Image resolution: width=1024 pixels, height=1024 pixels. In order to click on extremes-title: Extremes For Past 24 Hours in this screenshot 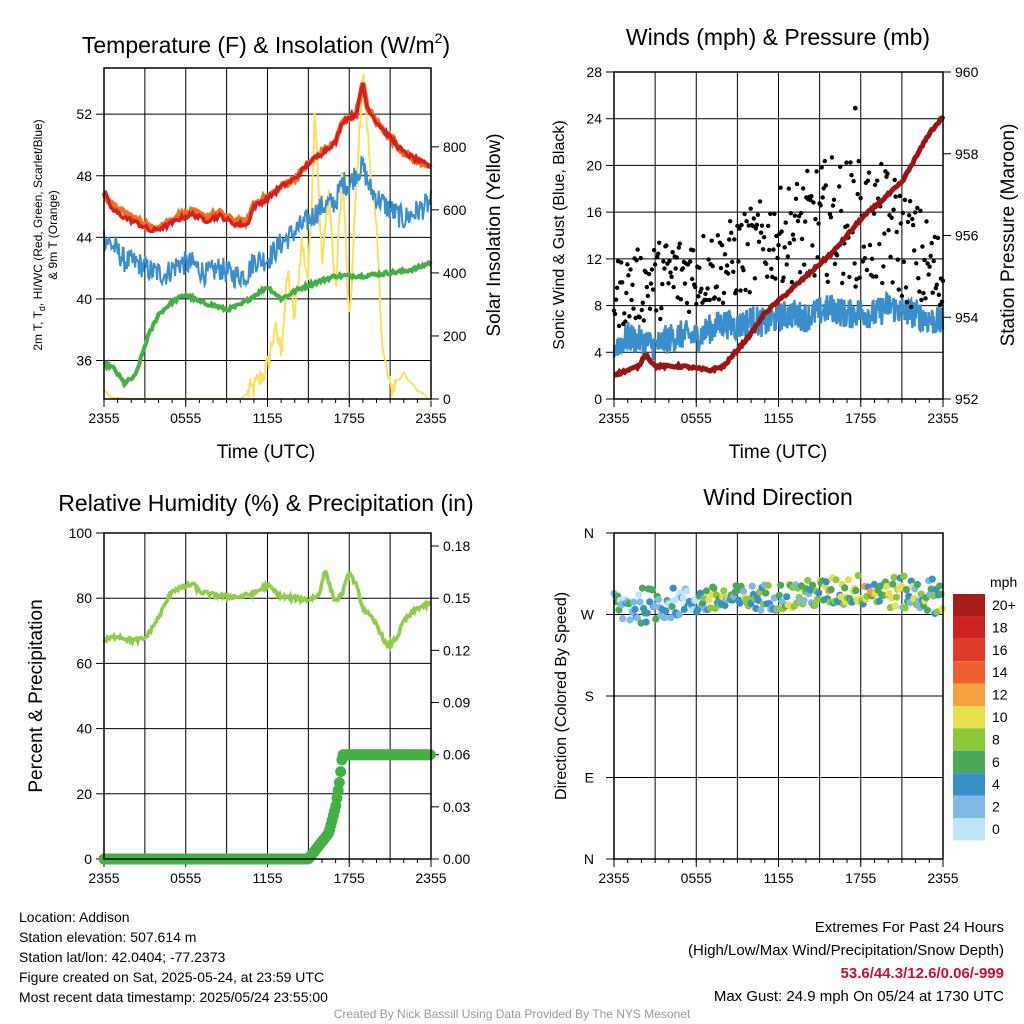, I will do `click(909, 927)`.